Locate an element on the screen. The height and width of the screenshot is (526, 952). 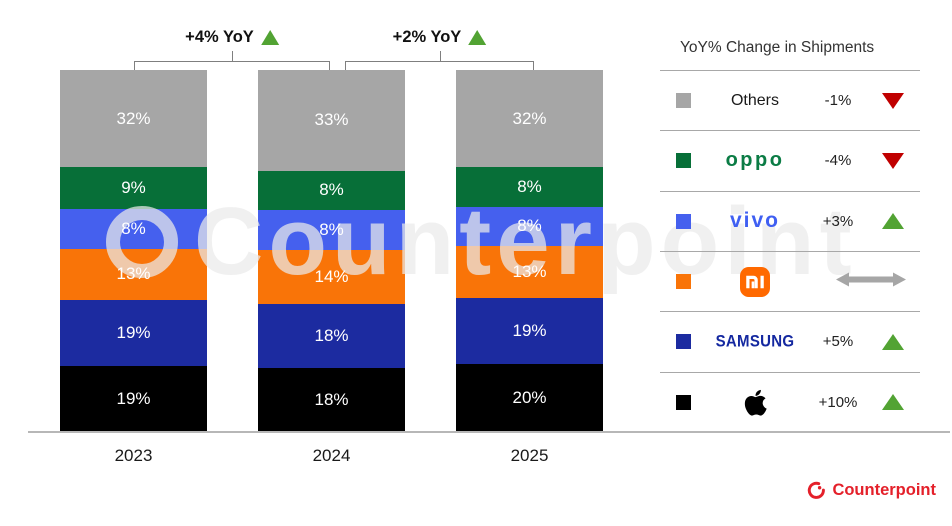
bar-segment-others-2023: 32% is located at coordinates (133, 119).